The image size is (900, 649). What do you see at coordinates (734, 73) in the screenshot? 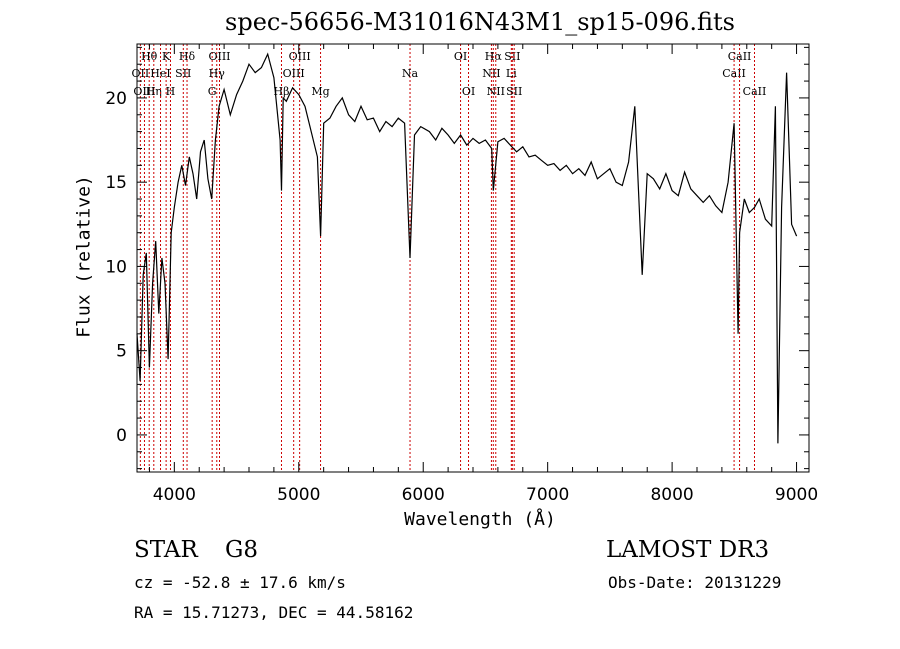
I see `line-marker-label-25: CaII` at bounding box center [734, 73].